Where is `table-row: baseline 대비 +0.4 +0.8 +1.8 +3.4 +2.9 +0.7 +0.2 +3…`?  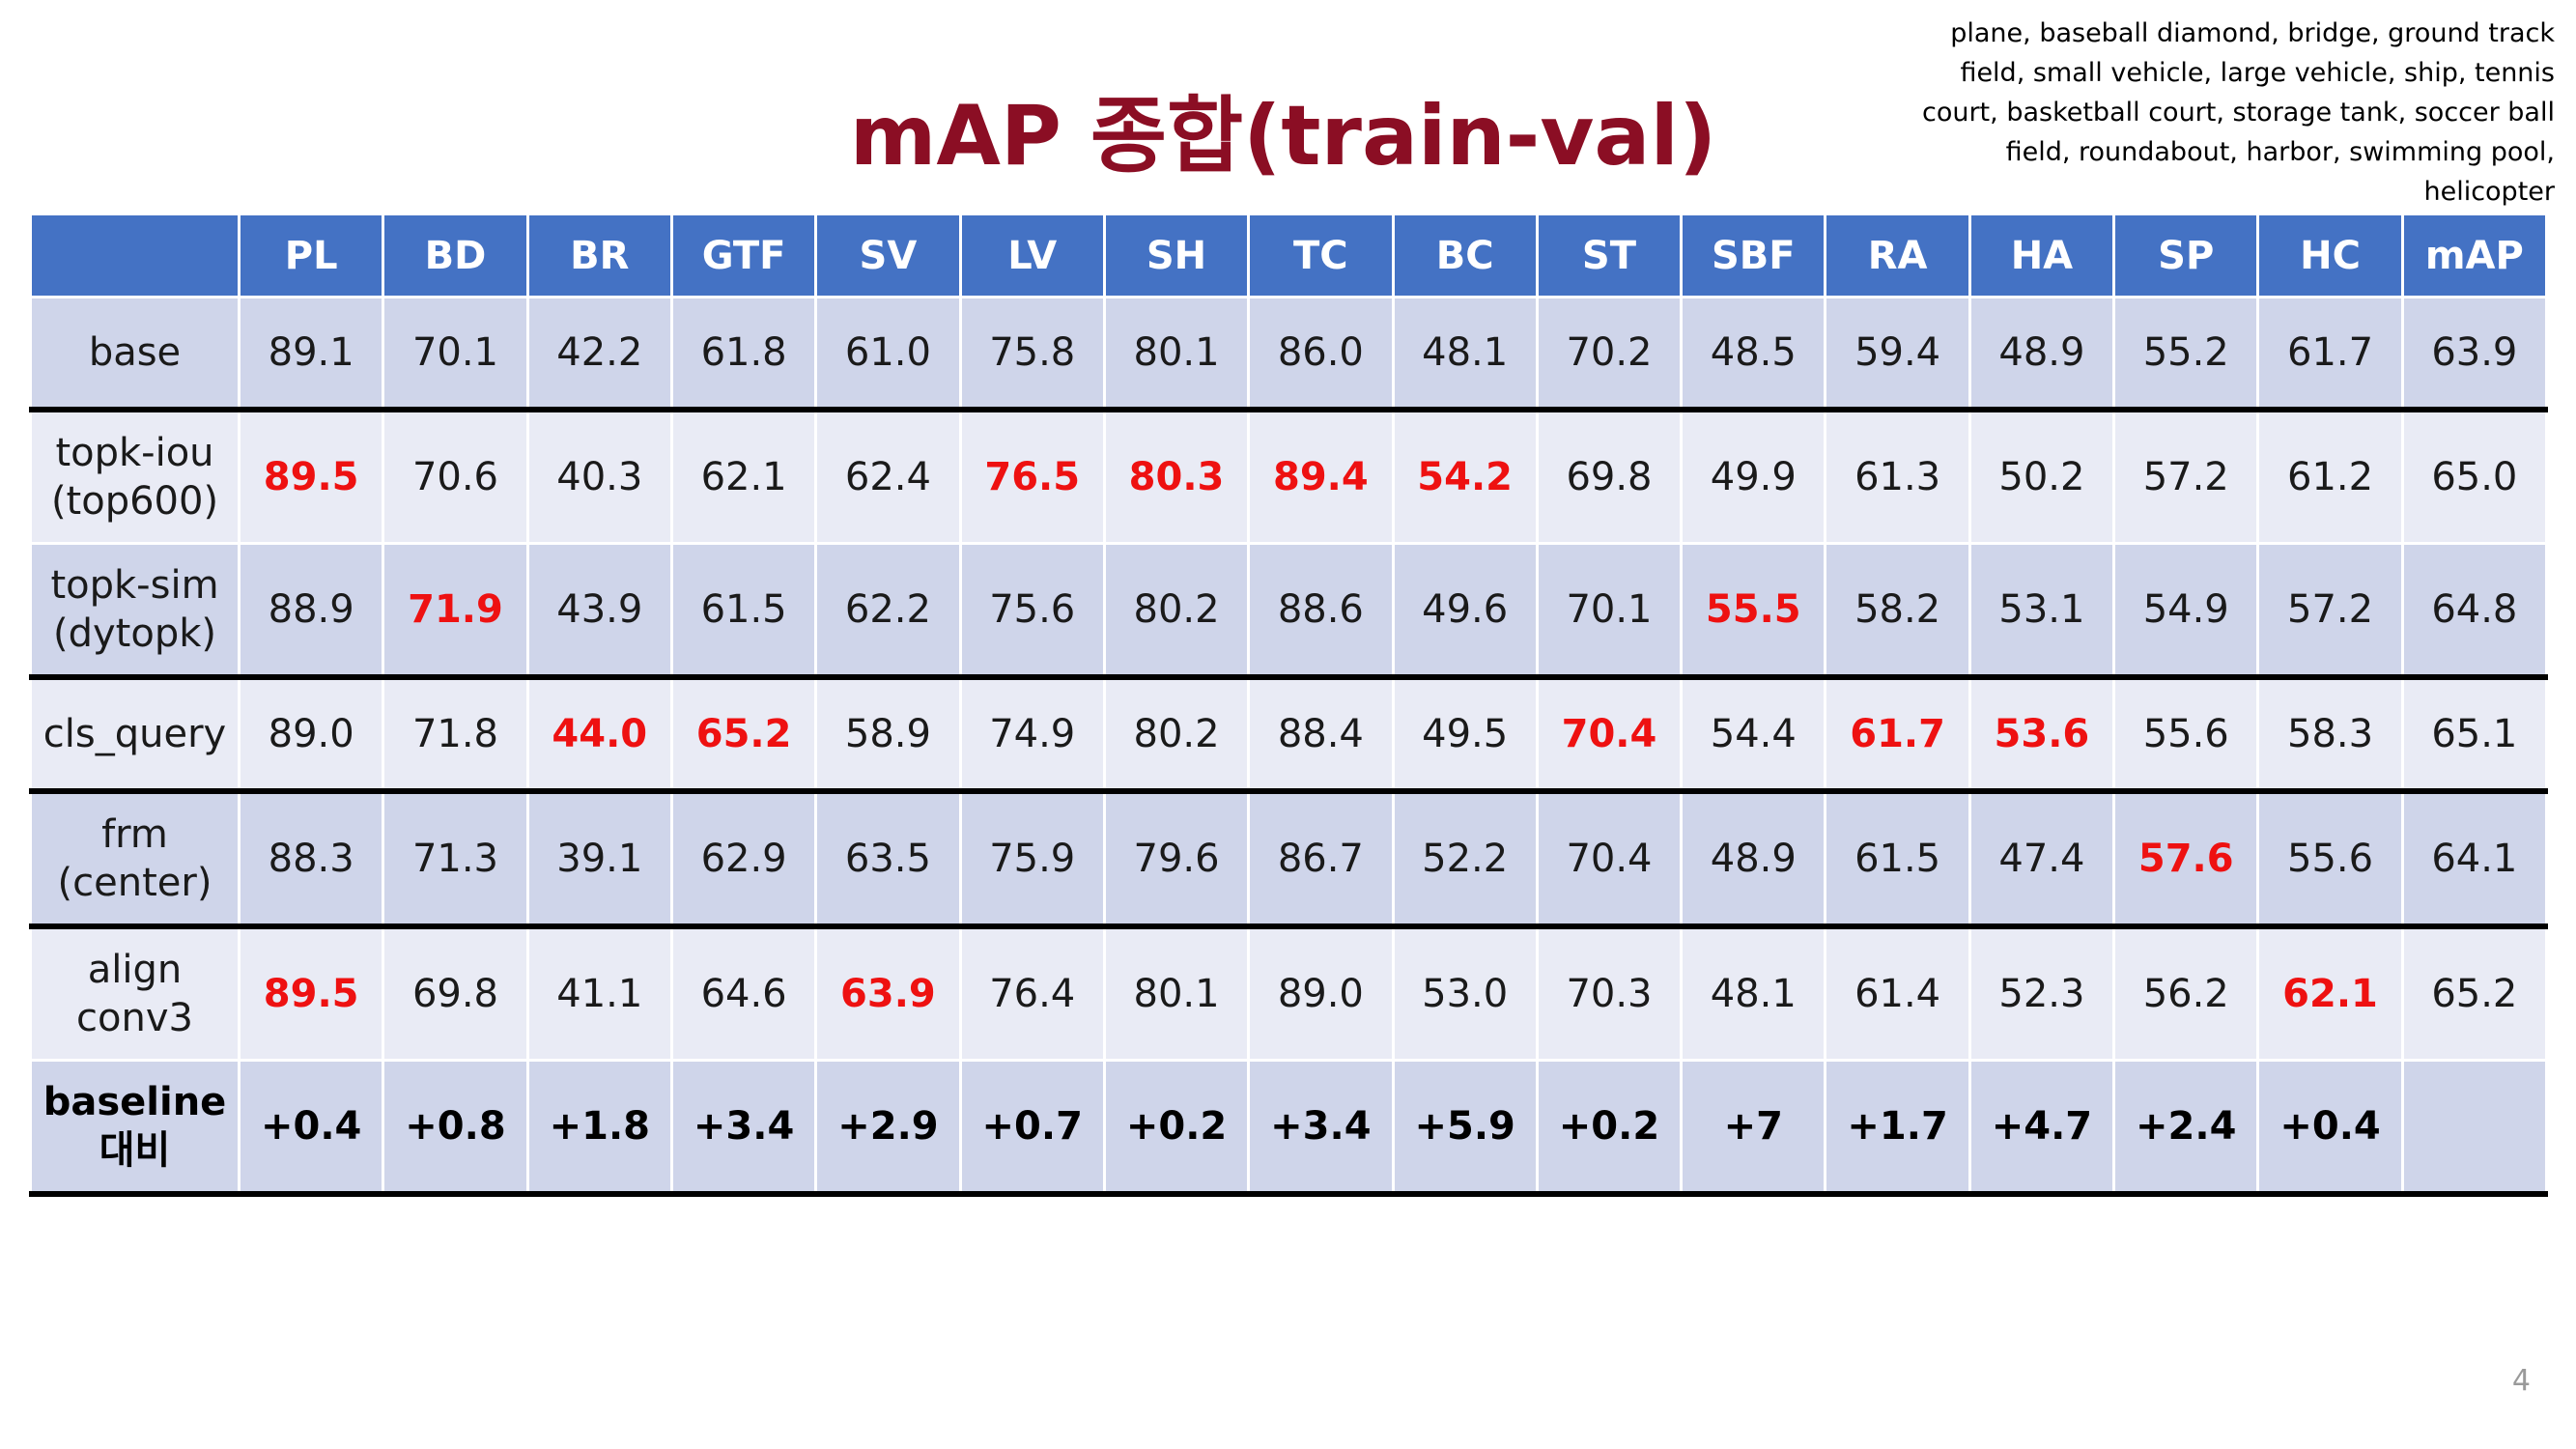 table-row: baseline 대비 +0.4 +0.8 +1.8 +3.4 +2.9 +0.7 +0.2 +3… is located at coordinates (1289, 1128).